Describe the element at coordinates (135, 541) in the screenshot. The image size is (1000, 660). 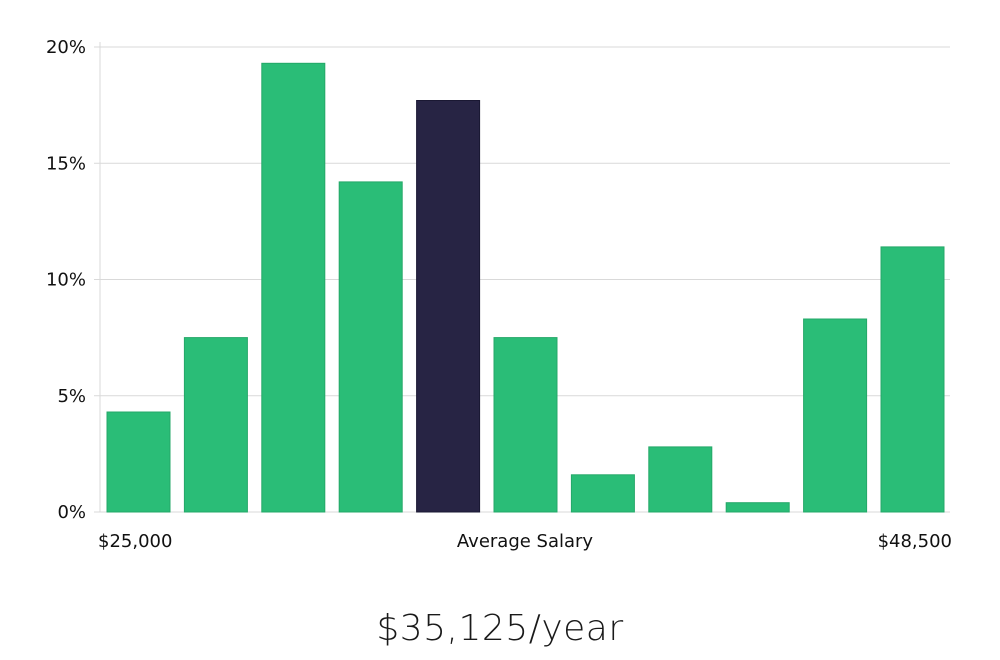
I see `x-range-min-label: $25,000` at that location.